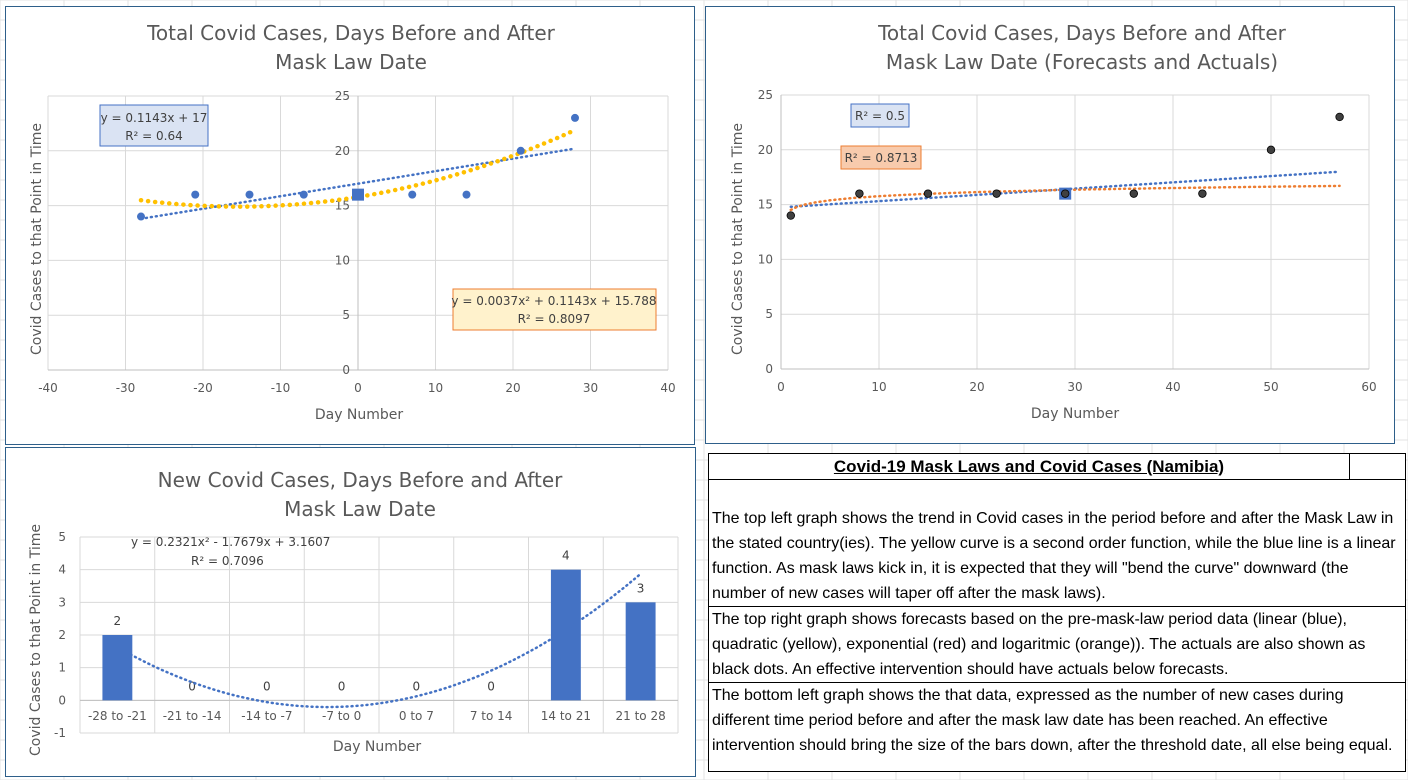 The width and height of the screenshot is (1408, 780). I want to click on x-tick-label: 14 to 21, so click(566, 716).